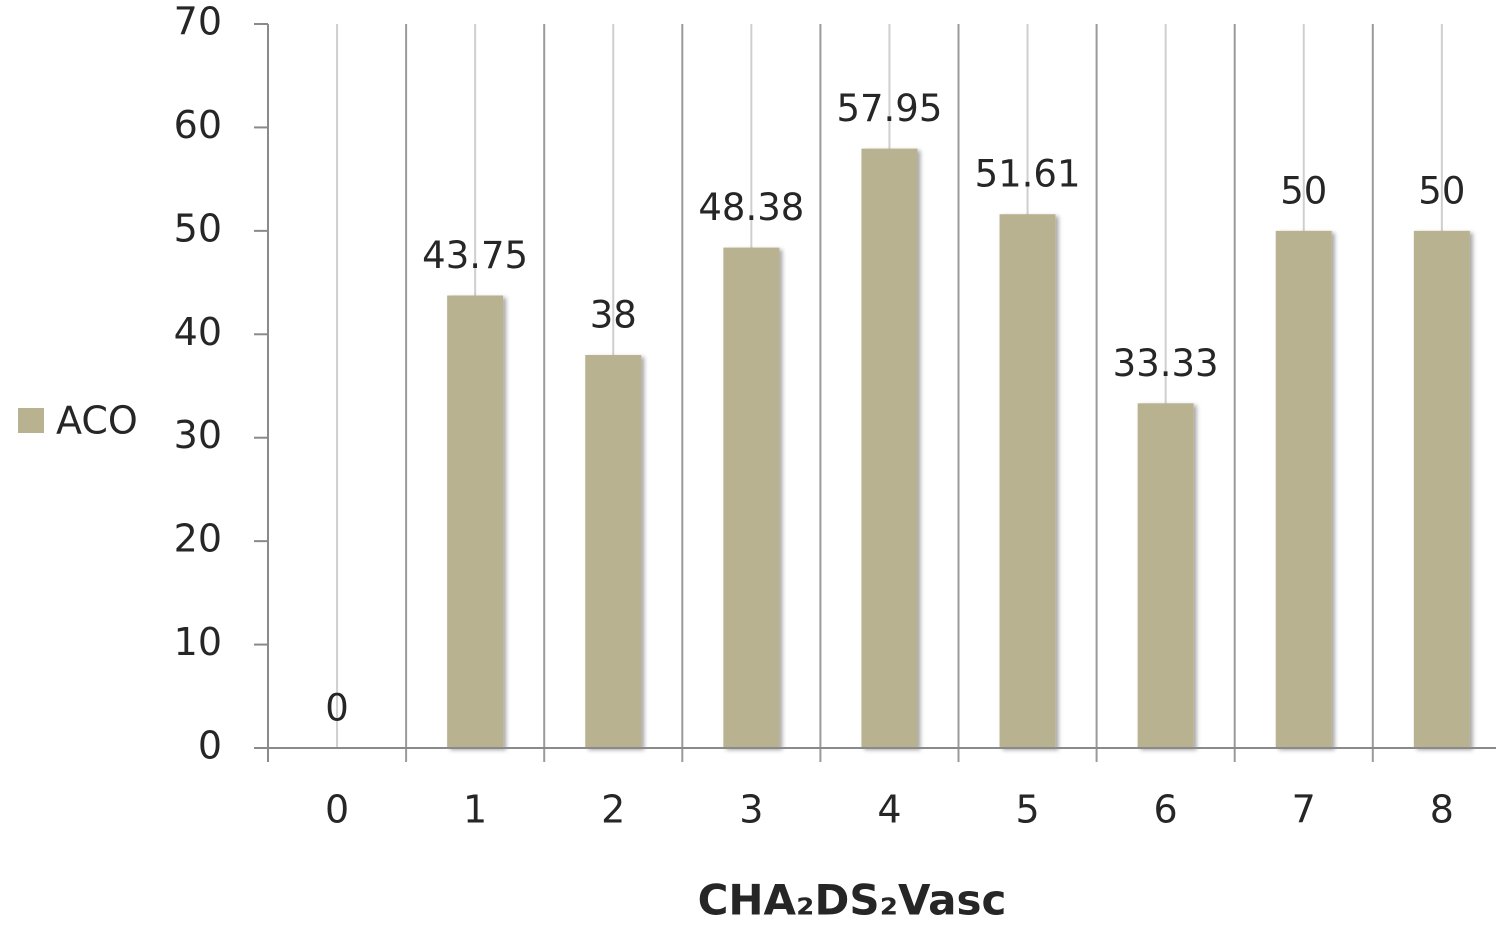 This screenshot has height=933, width=1496. Describe the element at coordinates (1304, 810) in the screenshot. I see `x-tick-label: 7` at that location.